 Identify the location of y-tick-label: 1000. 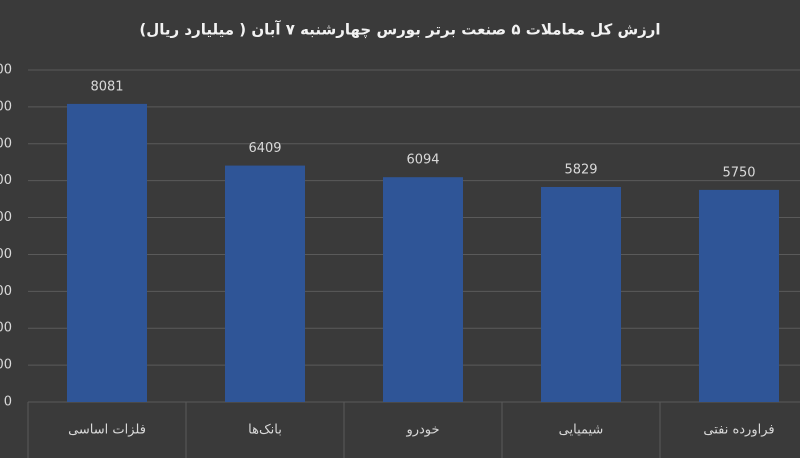
(6, 365).